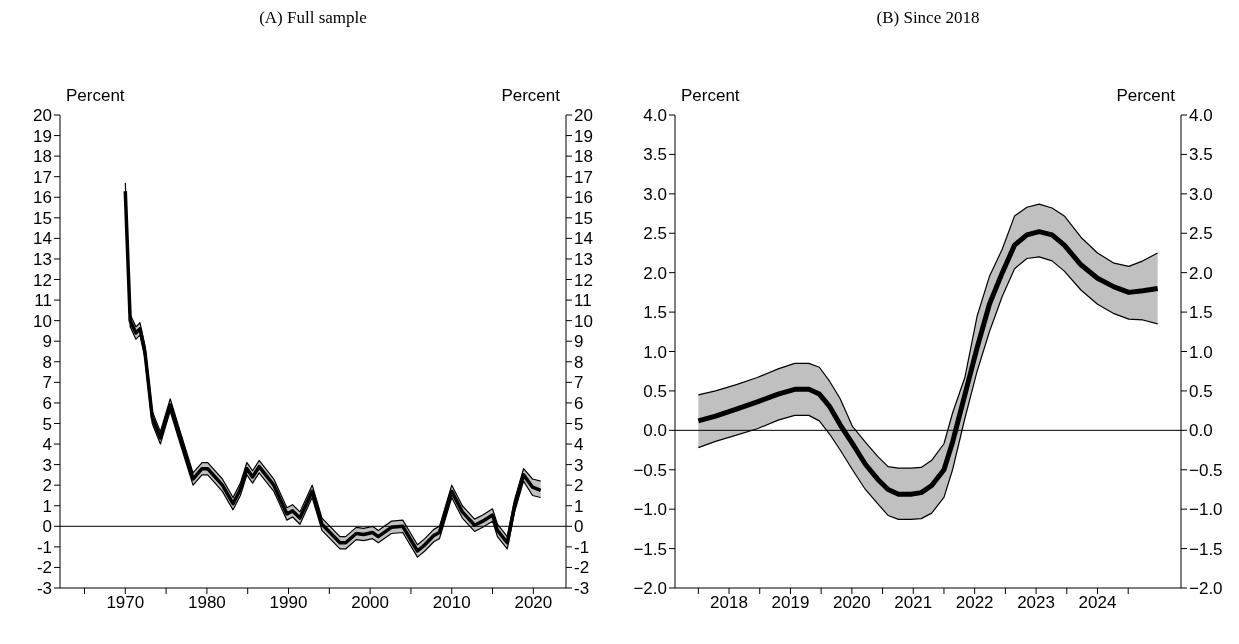 The height and width of the screenshot is (644, 1239). I want to click on y-tick-label: 7, so click(47, 383).